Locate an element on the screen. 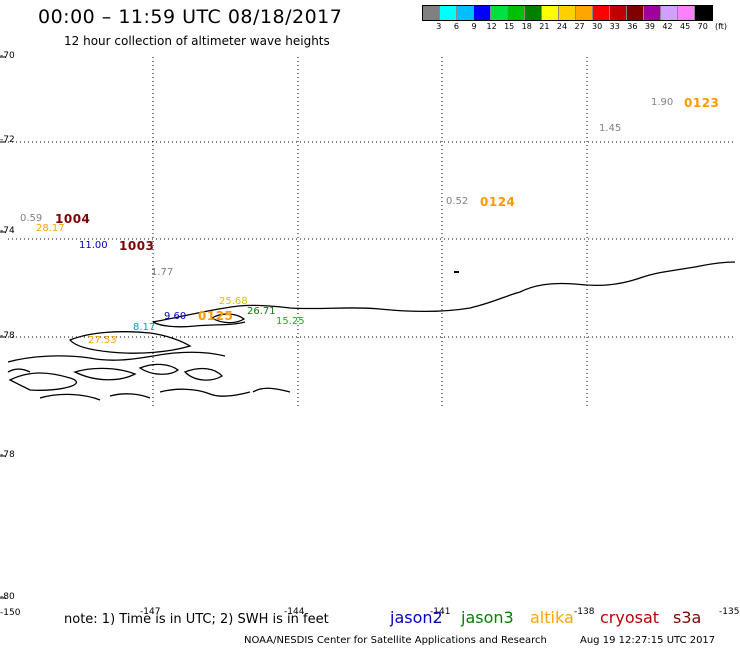  cycle-label: 0124 is located at coordinates (498, 202).